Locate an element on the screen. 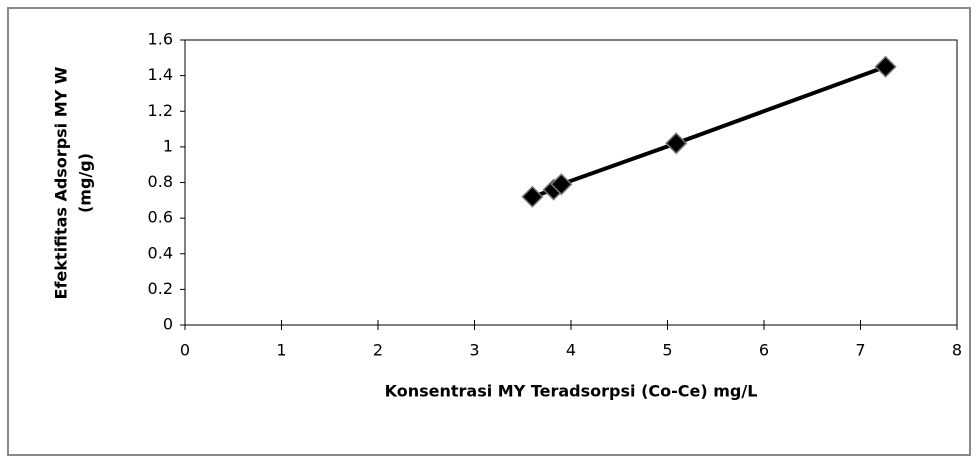 This screenshot has height=464, width=979. y-tick-label: 1.4 is located at coordinates (160, 74).